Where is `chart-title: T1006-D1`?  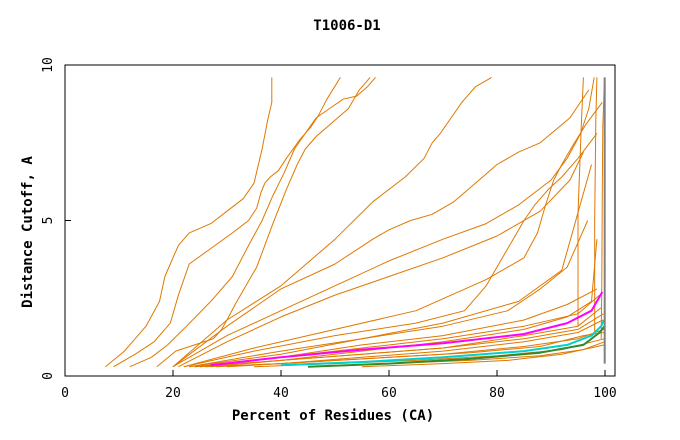 chart-title: T1006-D1 is located at coordinates (346, 26).